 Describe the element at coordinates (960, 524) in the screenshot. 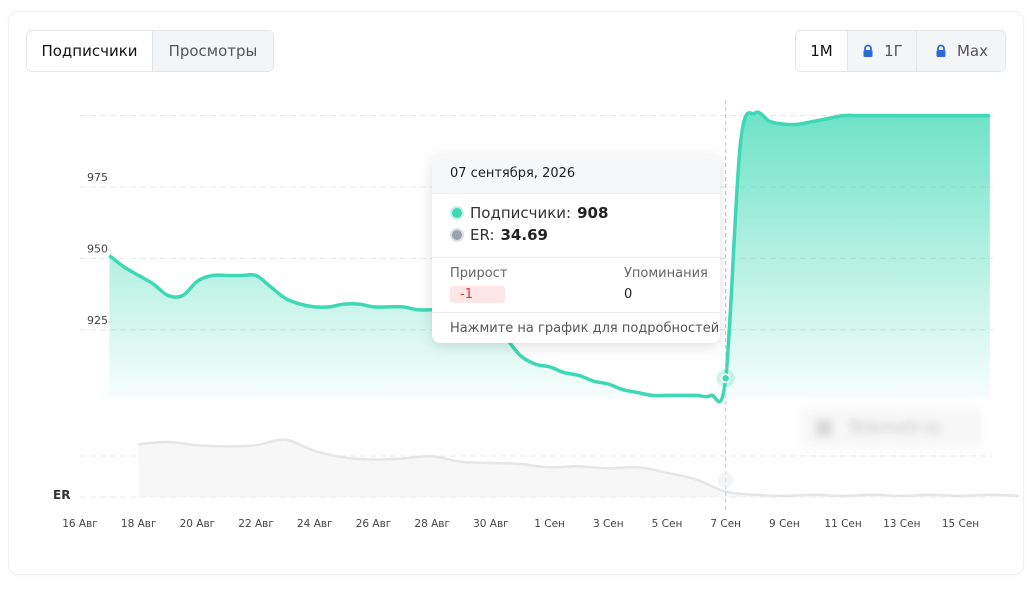

I see `x-tick-label: 15 Сен` at that location.